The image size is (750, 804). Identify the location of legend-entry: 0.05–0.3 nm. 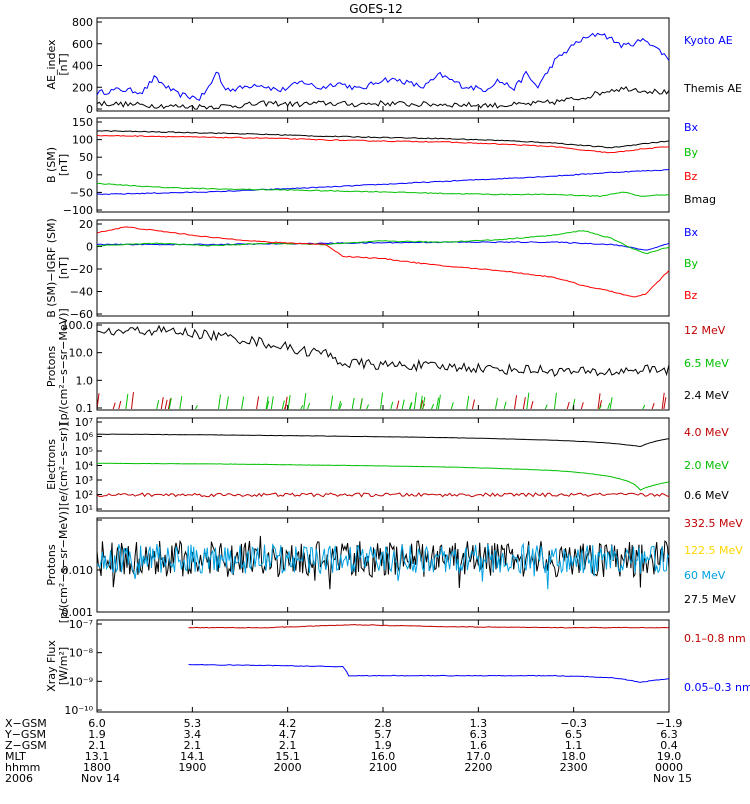
(717, 687).